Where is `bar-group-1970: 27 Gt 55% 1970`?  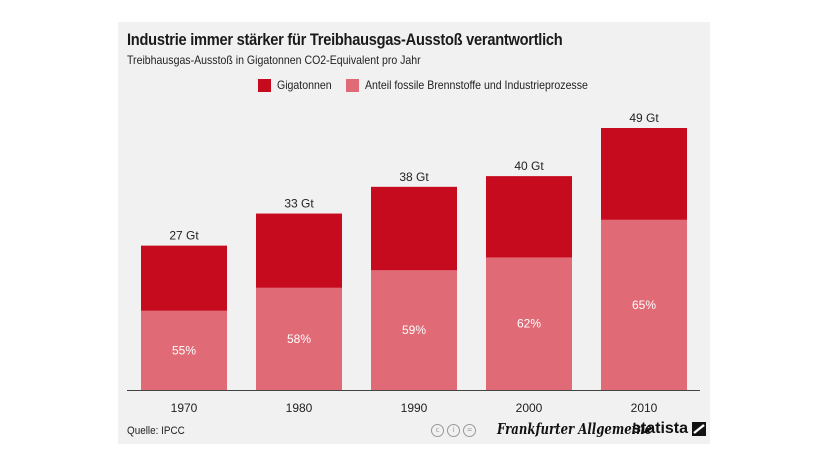
bar-group-1970: 27 Gt 55% 1970 is located at coordinates (184, 322).